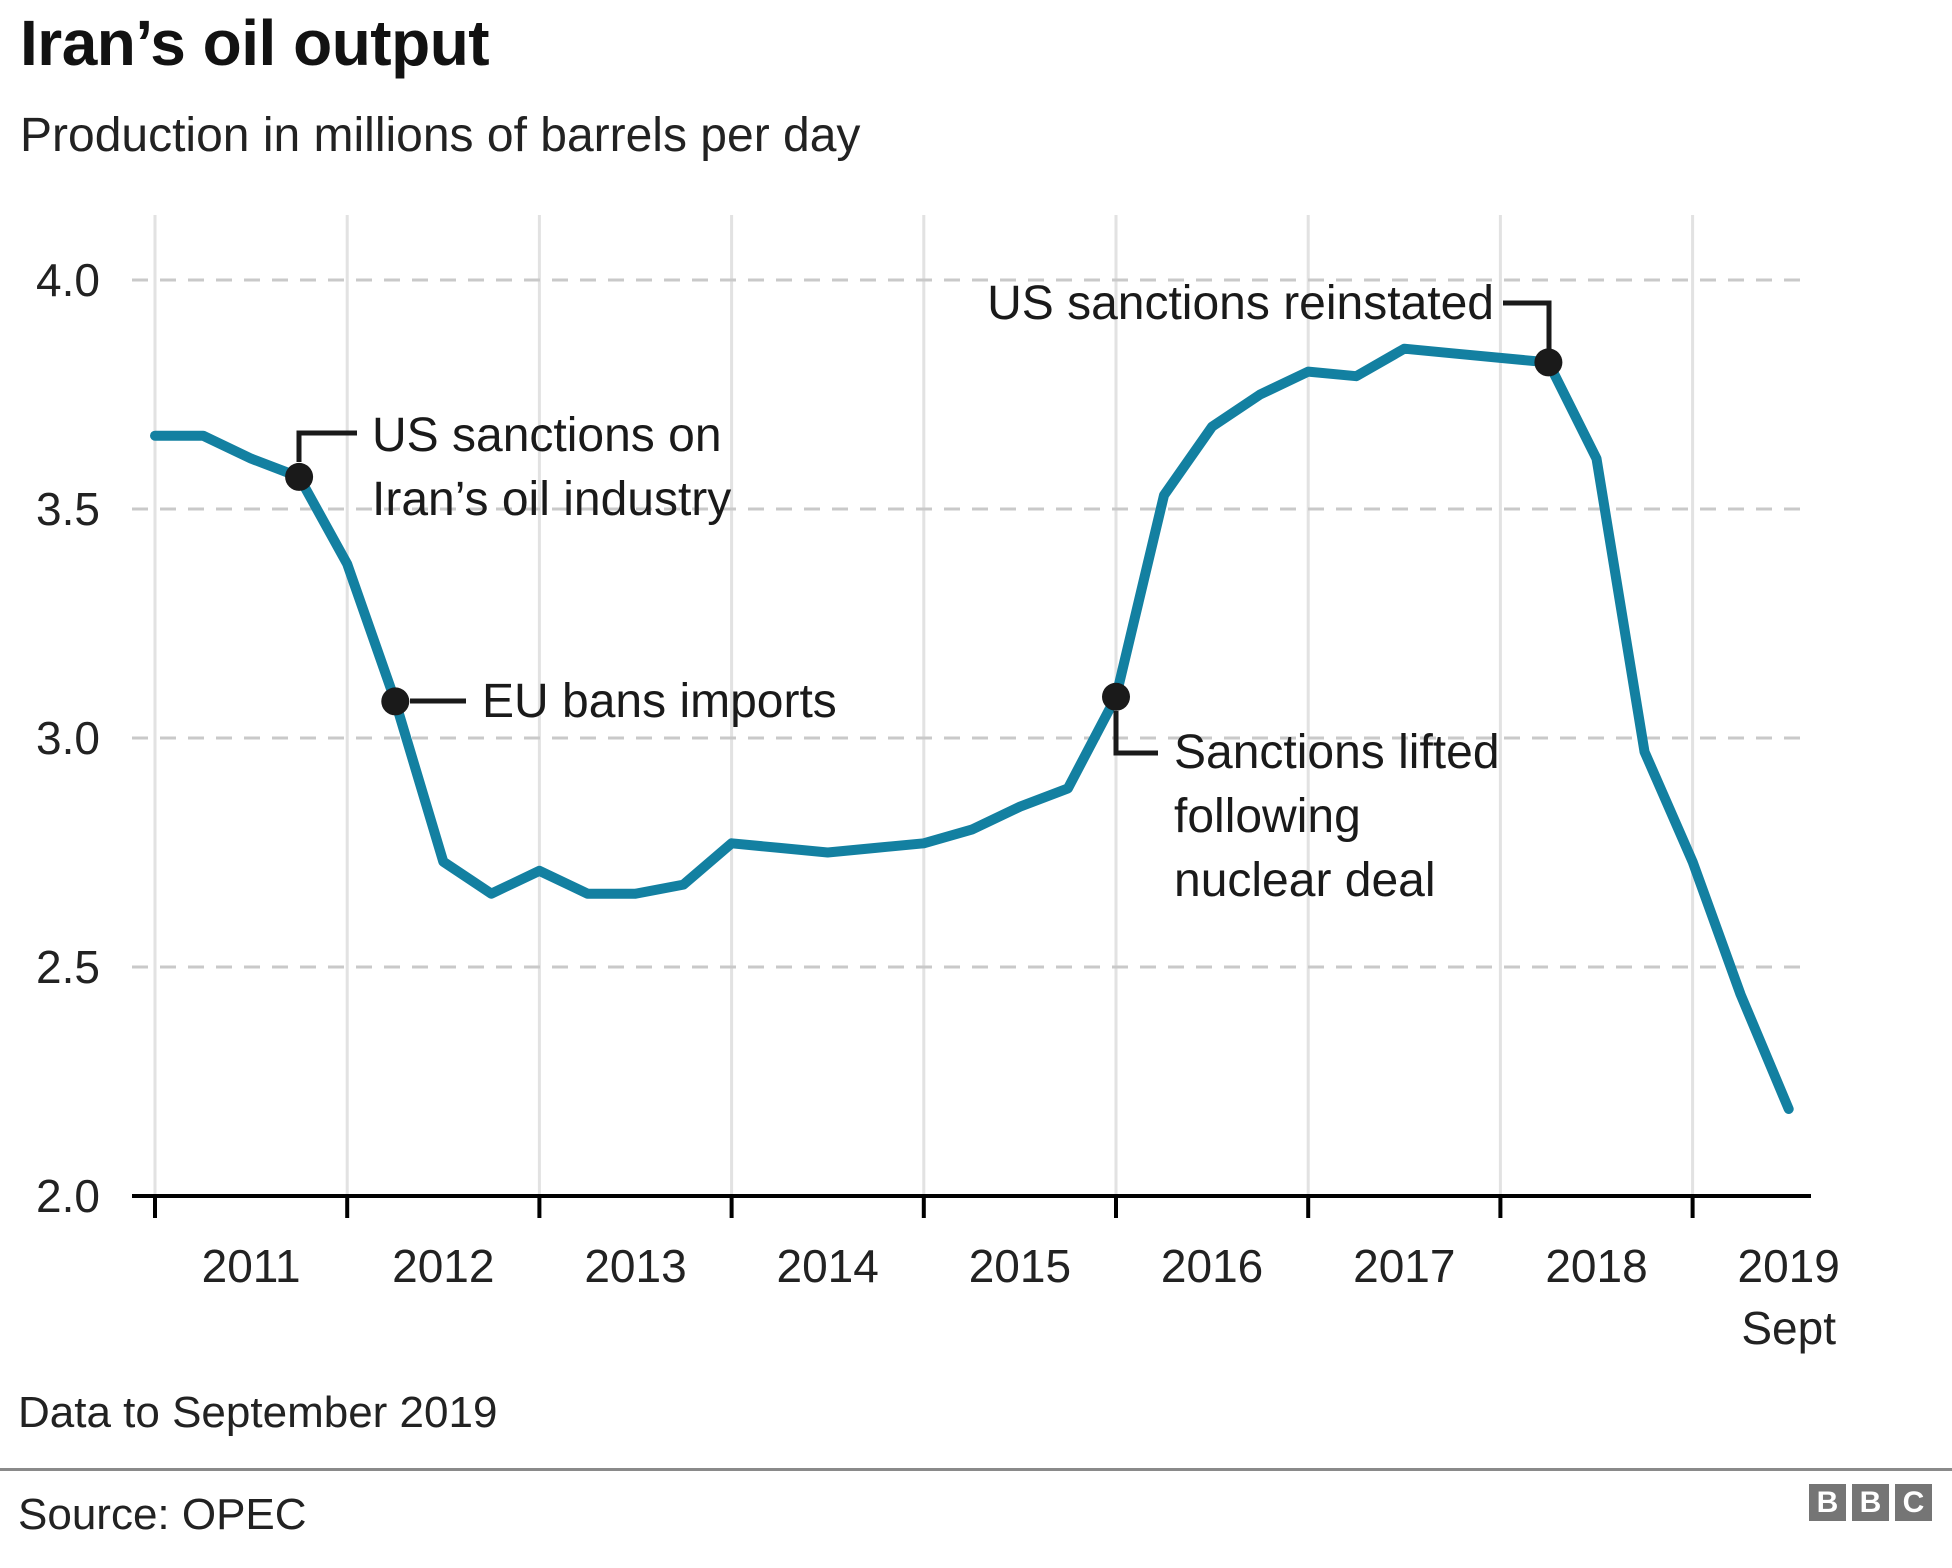  What do you see at coordinates (68, 509) in the screenshot?
I see `y-axis-label: 3.5` at bounding box center [68, 509].